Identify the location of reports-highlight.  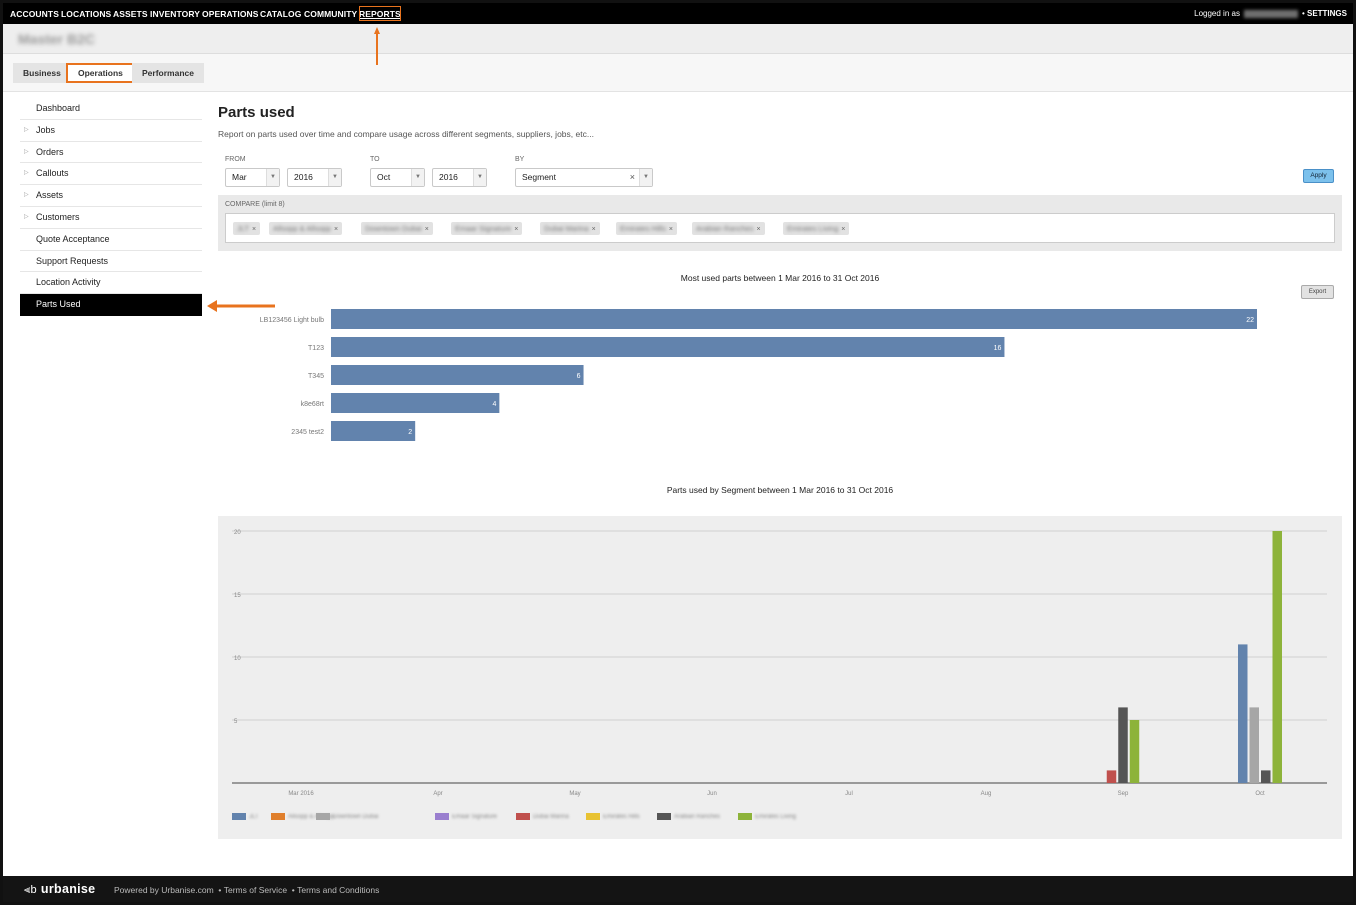
(380, 13).